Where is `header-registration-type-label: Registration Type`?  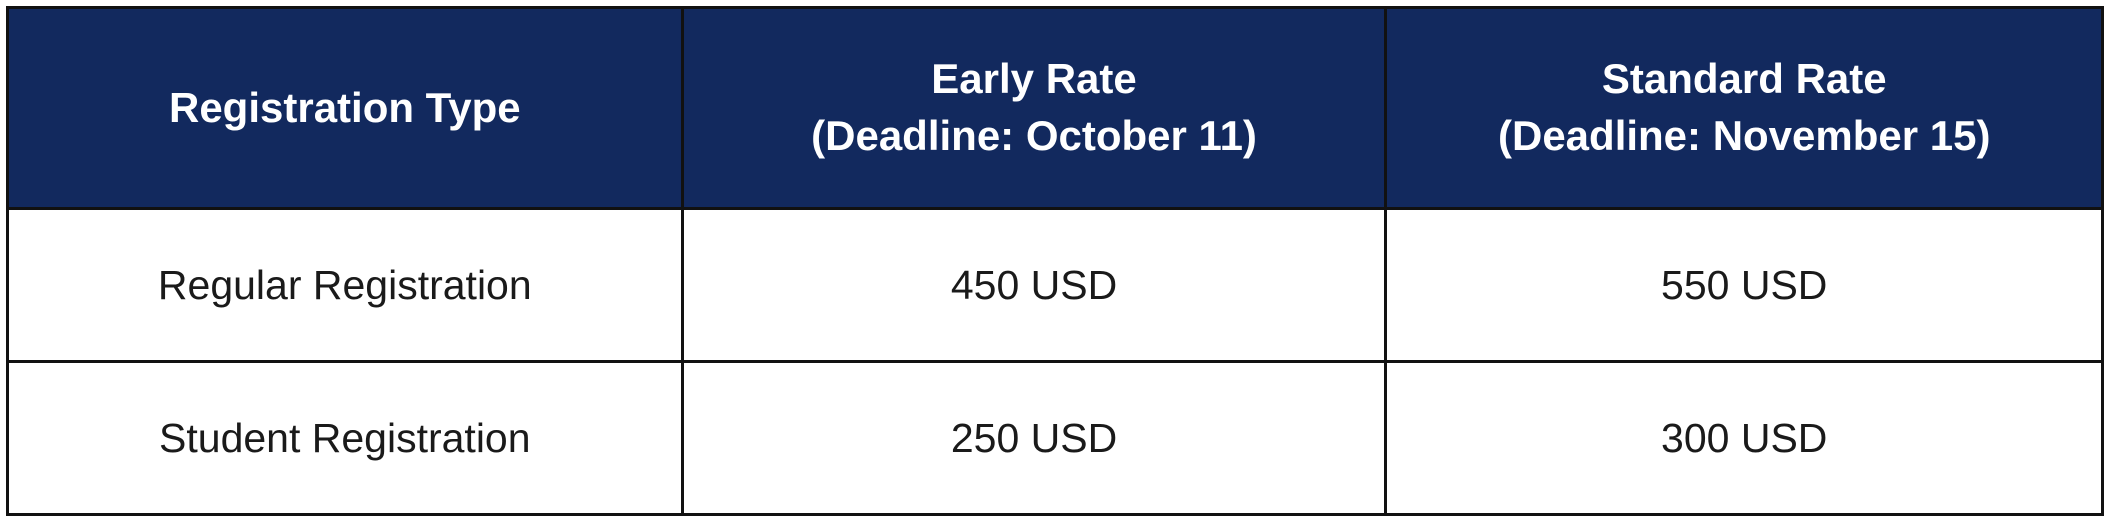
header-registration-type-label: Registration Type is located at coordinates (344, 107).